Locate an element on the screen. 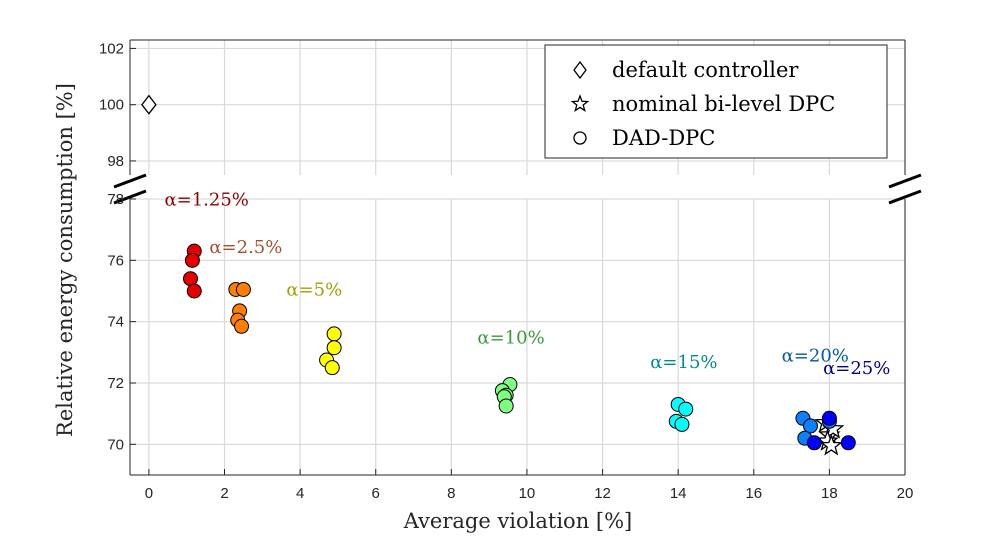 This screenshot has width=997, height=538. default-controller-point is located at coordinates (149, 104).